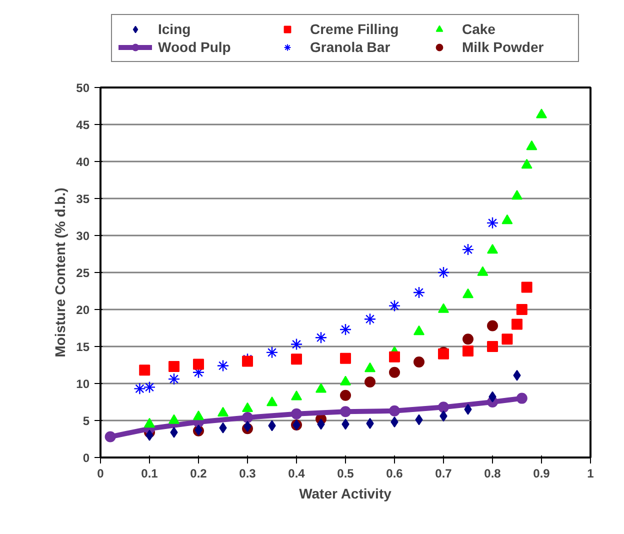 The height and width of the screenshot is (534, 624). What do you see at coordinates (86, 421) in the screenshot?
I see `y-tick-label: 5` at bounding box center [86, 421].